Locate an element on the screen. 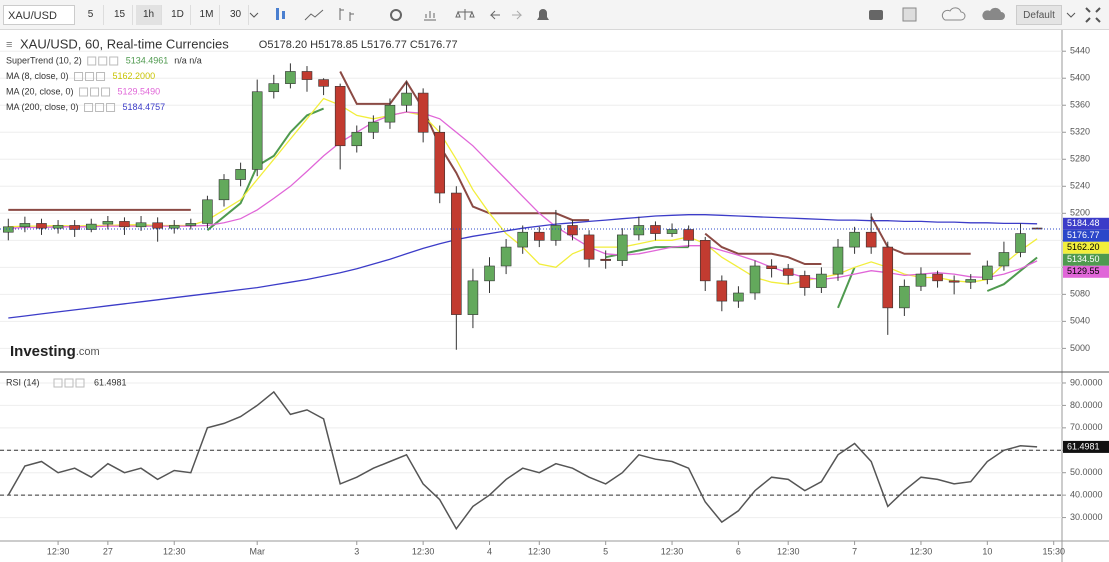 This screenshot has width=1109, height=562. interval-button: 30 is located at coordinates (236, 15).